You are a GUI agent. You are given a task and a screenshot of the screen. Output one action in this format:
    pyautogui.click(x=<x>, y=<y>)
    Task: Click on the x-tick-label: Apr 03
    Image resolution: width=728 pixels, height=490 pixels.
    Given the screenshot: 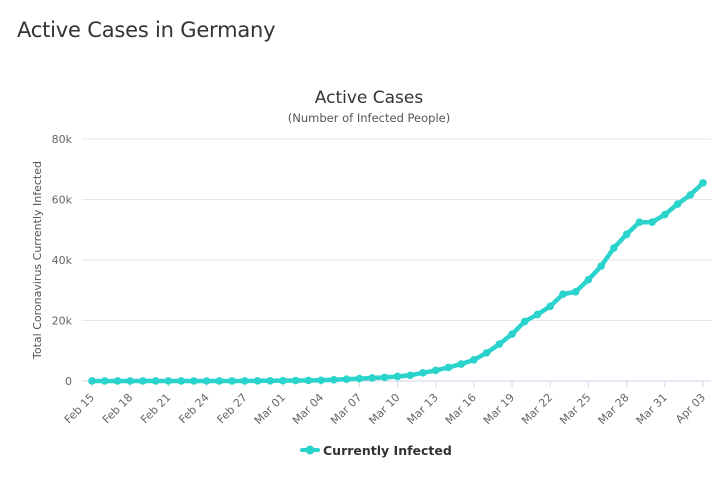 What is the action you would take?
    pyautogui.click(x=690, y=408)
    